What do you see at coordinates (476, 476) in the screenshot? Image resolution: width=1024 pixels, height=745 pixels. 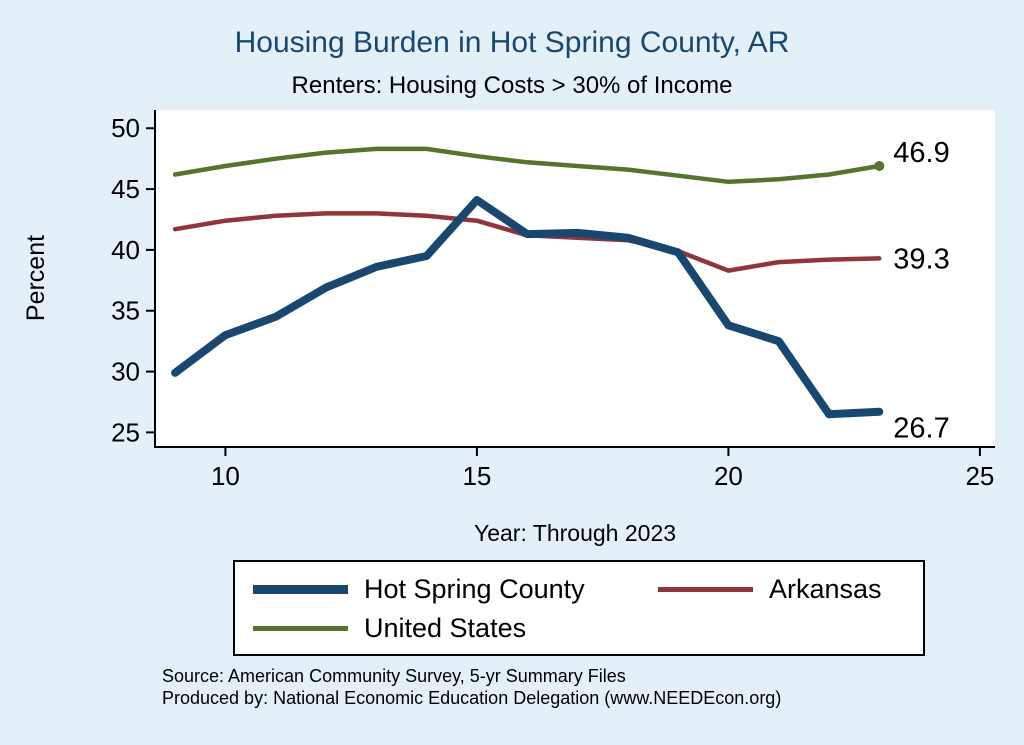 I see `x-tick-label: 15` at bounding box center [476, 476].